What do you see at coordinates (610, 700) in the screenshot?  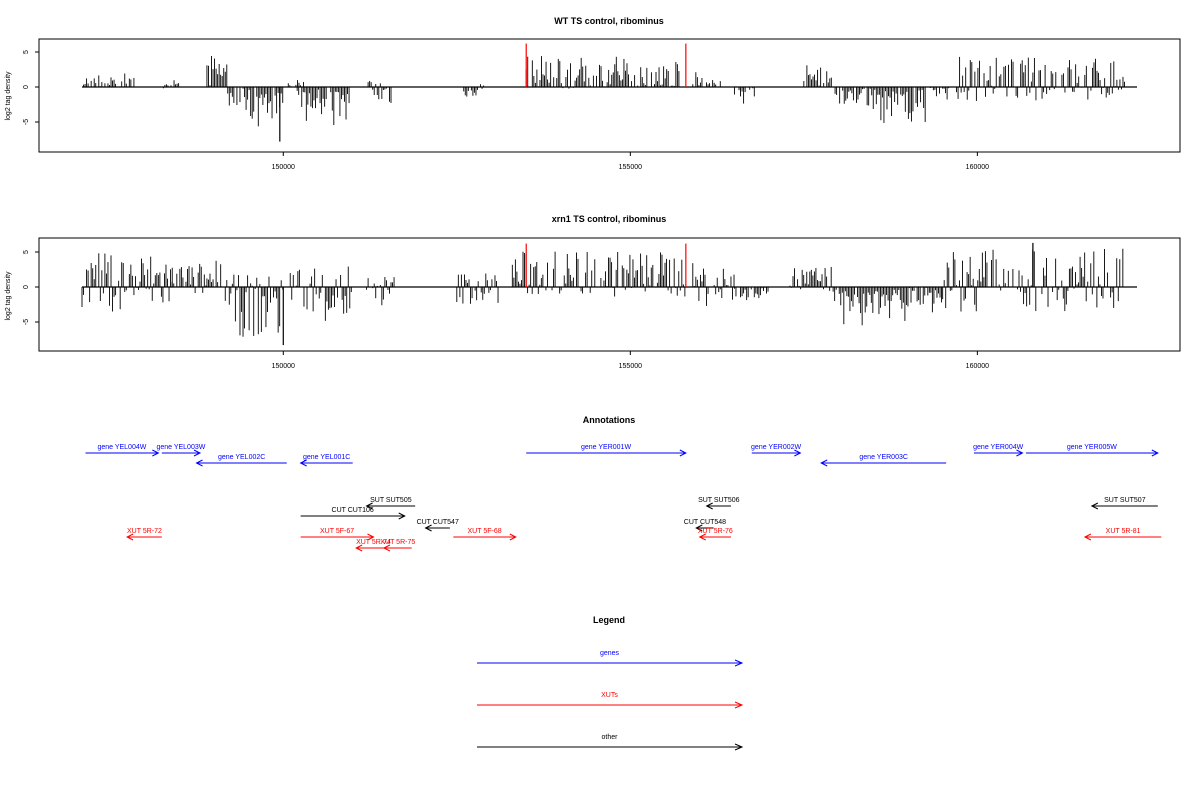 I see `legend-item: XUTs` at bounding box center [610, 700].